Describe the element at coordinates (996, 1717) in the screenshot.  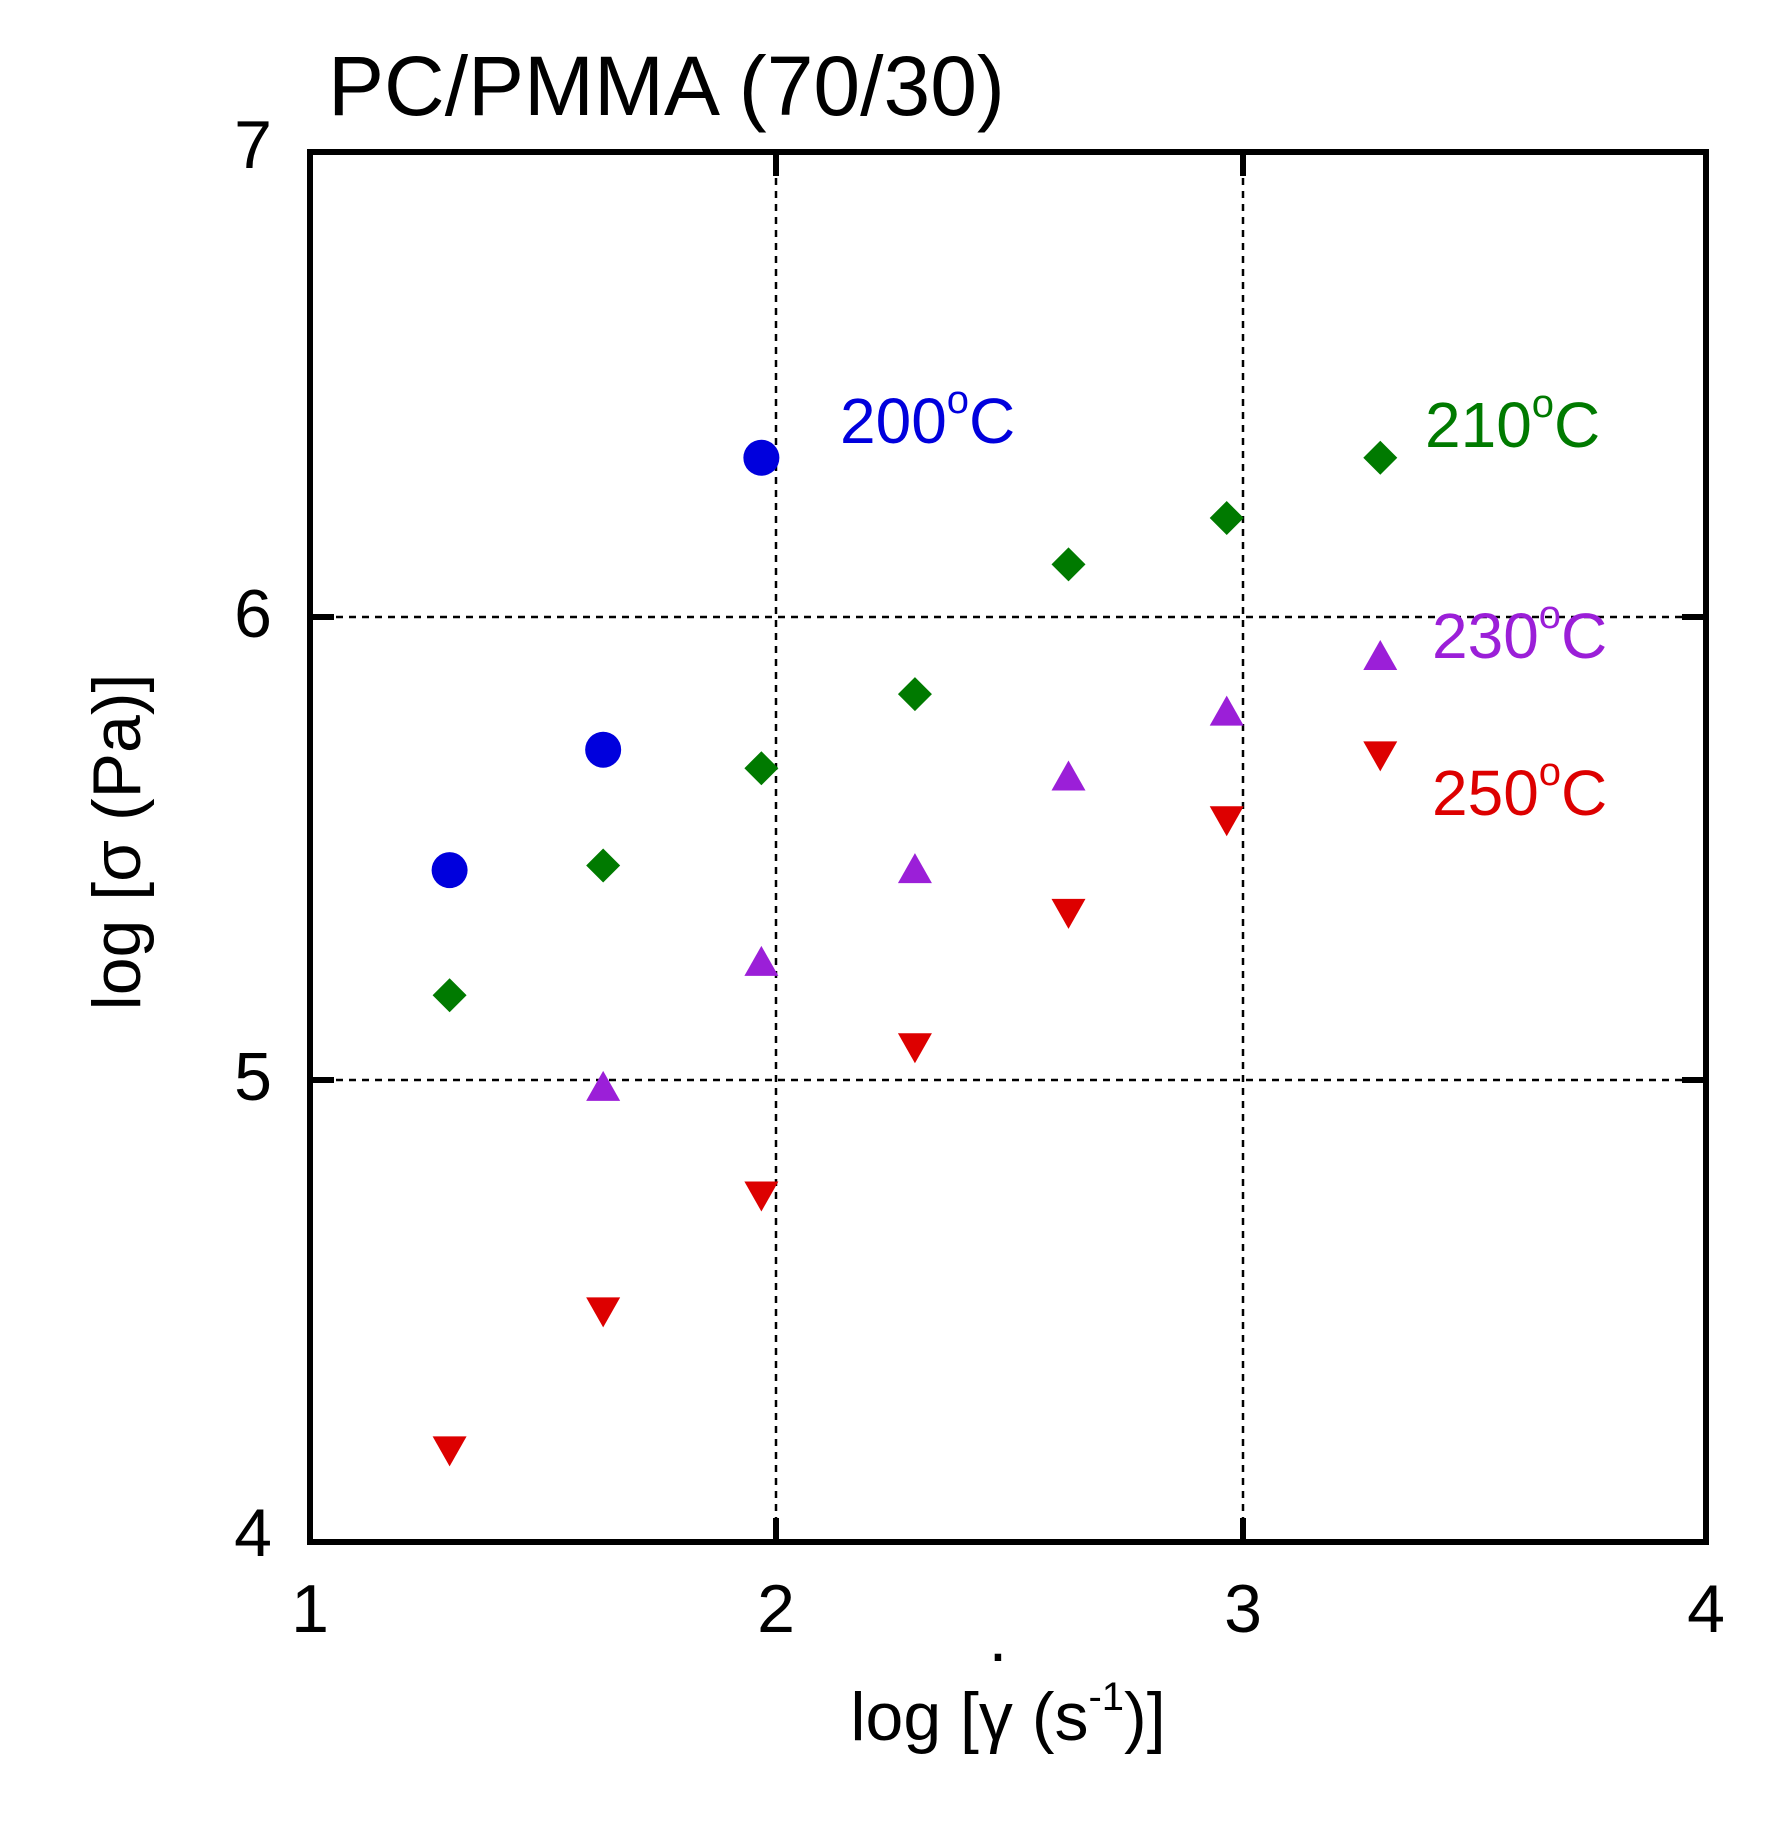
I see `x-axis-title-symbol: γ` at that location.